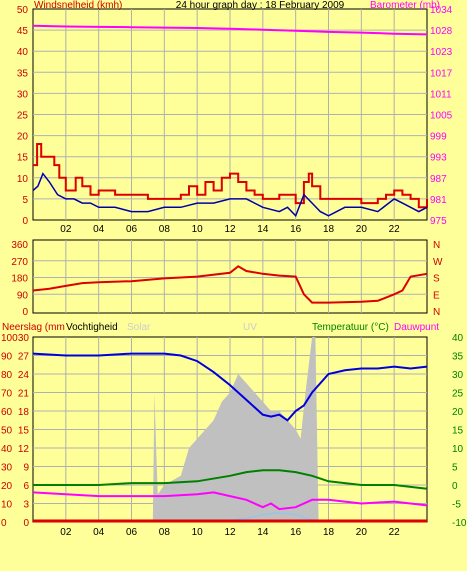  I want to click on direction-panel-series, so click(230, 284).